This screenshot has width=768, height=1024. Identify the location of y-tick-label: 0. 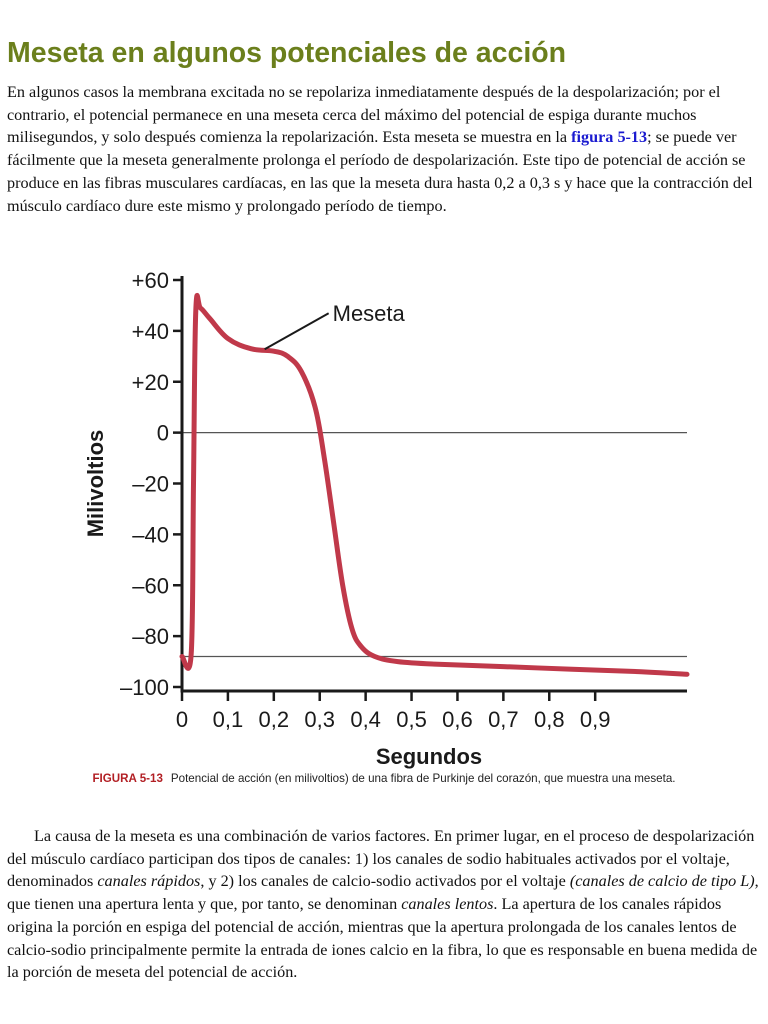
(163, 433).